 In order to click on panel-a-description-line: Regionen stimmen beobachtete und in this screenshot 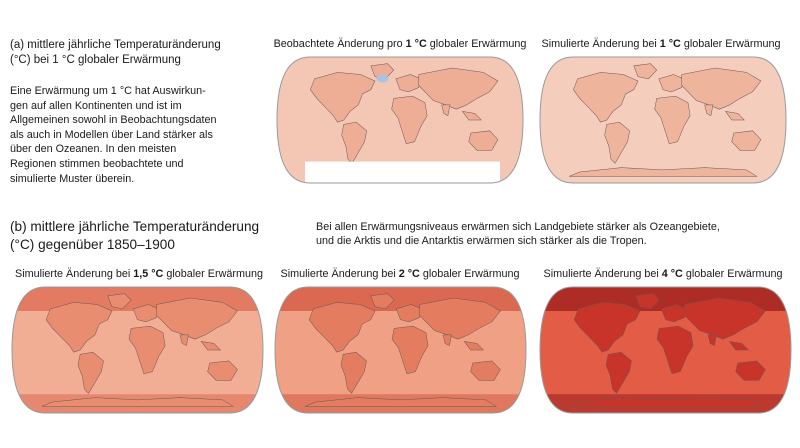, I will do `click(97, 163)`.